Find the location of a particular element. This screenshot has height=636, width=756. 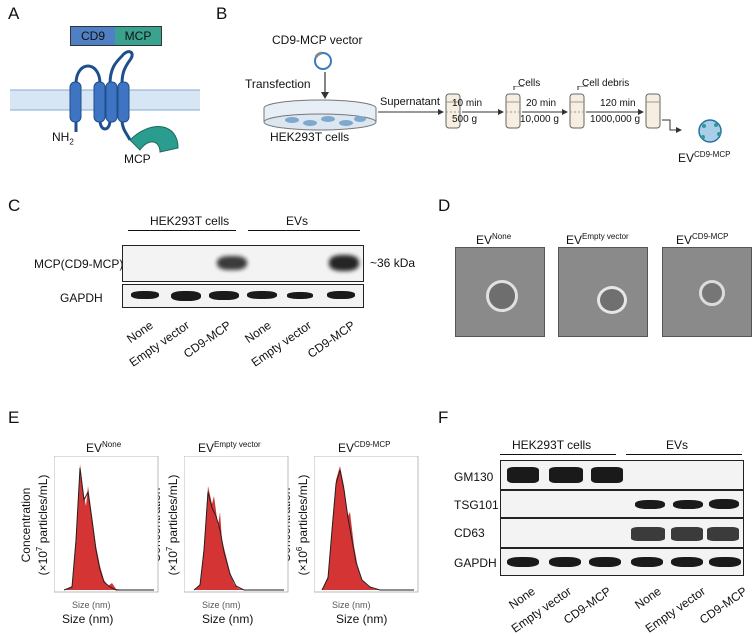

vector-label: CD9-MCP vector is located at coordinates (317, 40).